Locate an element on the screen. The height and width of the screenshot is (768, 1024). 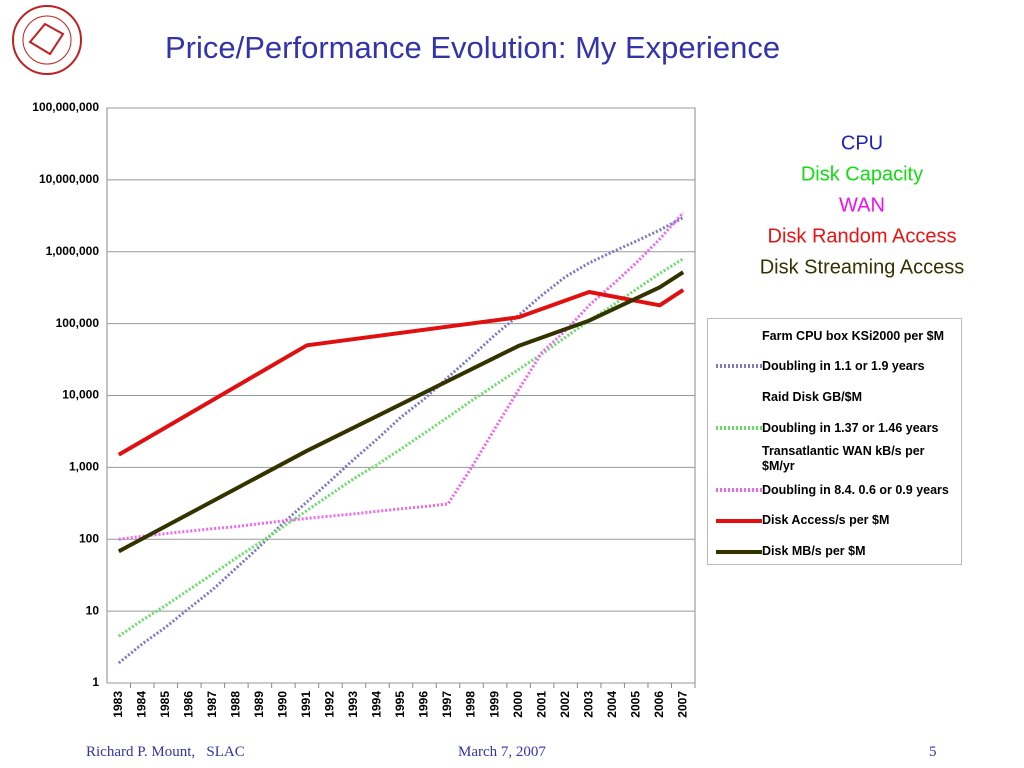
footer-date: March 7, 2007 is located at coordinates (502, 752).